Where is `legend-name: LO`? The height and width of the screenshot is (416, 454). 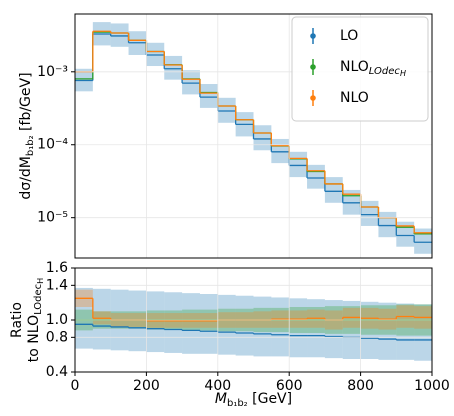
legend-name: LO is located at coordinates (349, 36).